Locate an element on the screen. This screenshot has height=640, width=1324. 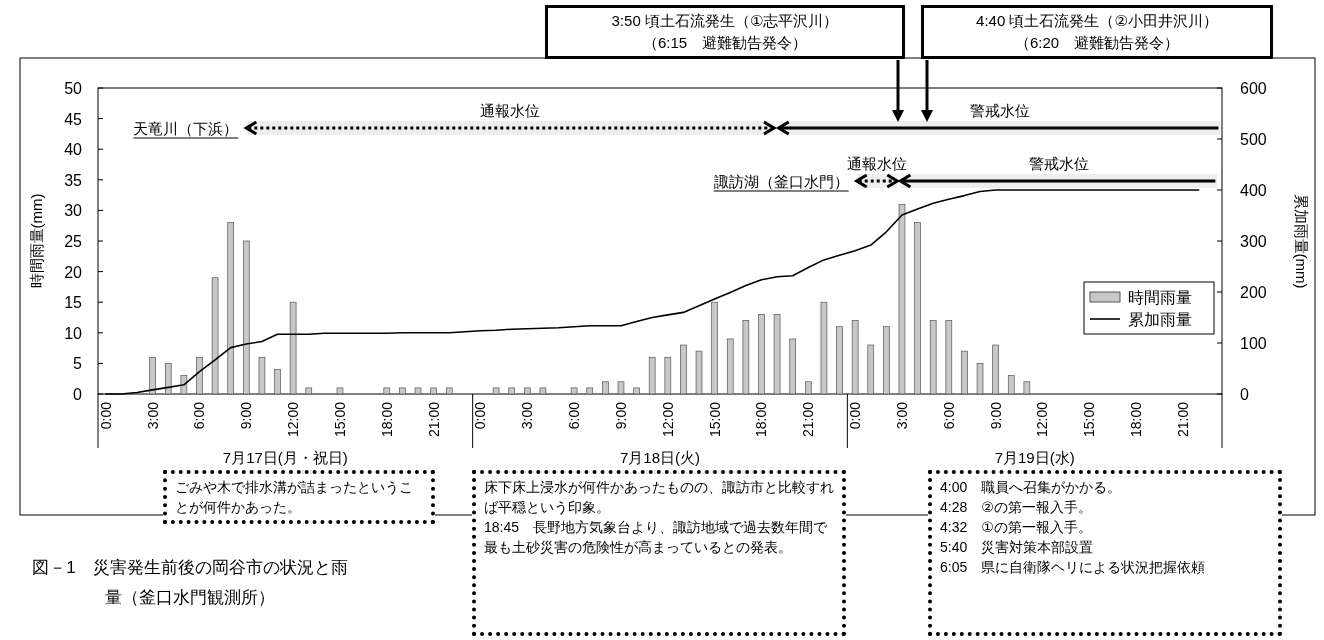
text: （6:20 避難勧告発令） is located at coordinates (1097, 43).